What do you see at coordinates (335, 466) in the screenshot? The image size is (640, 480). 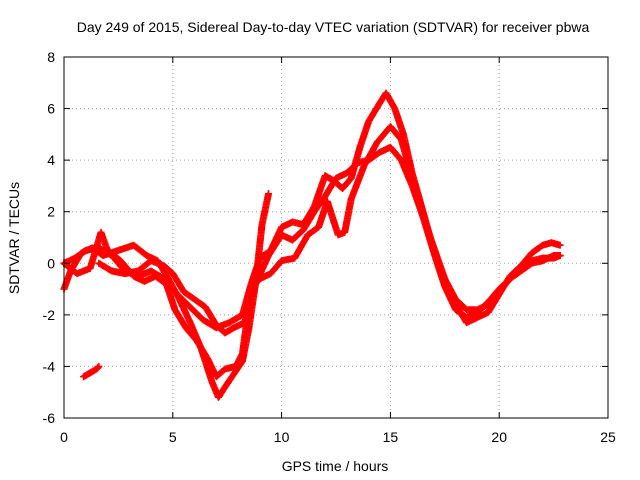 I see `x-axis-label: GPS time / hours` at bounding box center [335, 466].